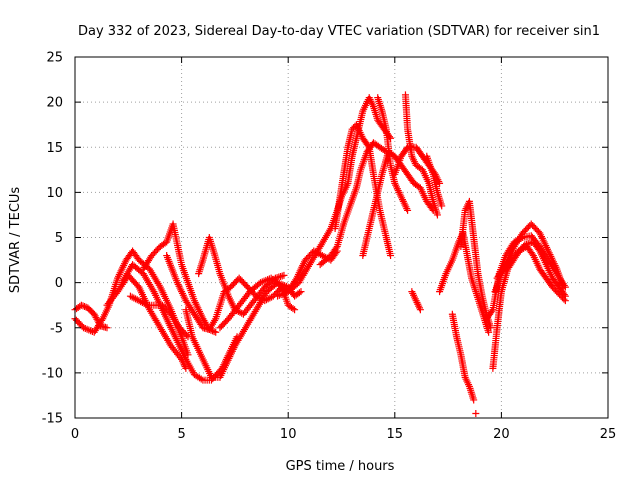 The width and height of the screenshot is (640, 480). I want to click on x-tick-label: 25, so click(608, 434).